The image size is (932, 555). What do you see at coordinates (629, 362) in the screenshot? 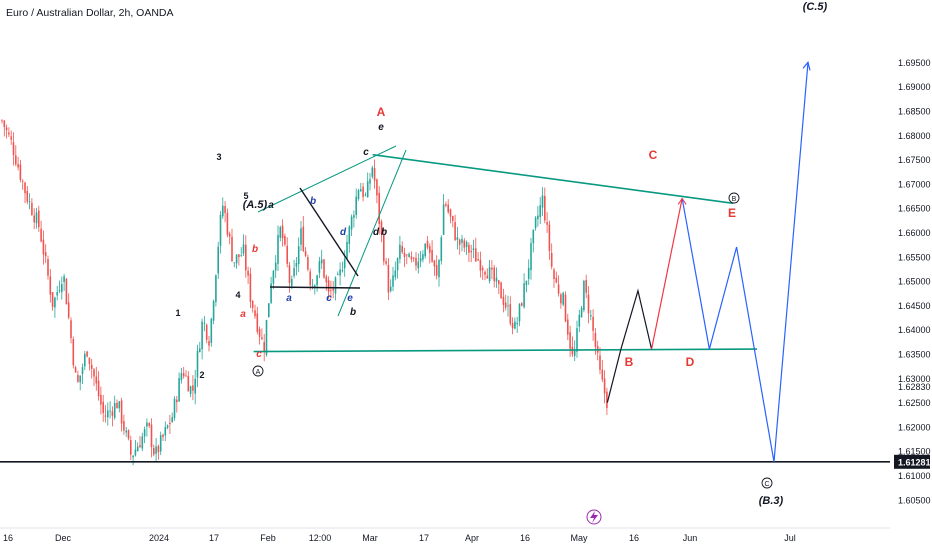
I see `wave-label: B` at bounding box center [629, 362].